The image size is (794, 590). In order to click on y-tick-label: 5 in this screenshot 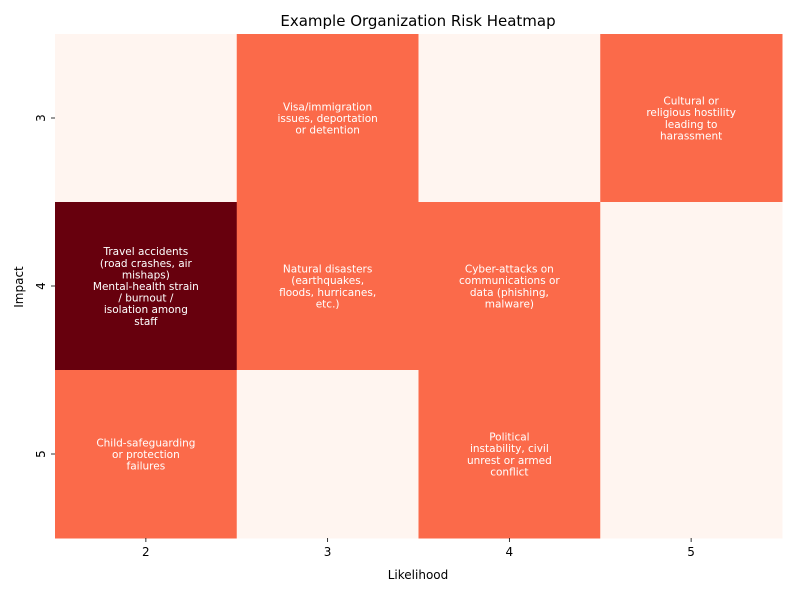, I will do `click(41, 454)`.